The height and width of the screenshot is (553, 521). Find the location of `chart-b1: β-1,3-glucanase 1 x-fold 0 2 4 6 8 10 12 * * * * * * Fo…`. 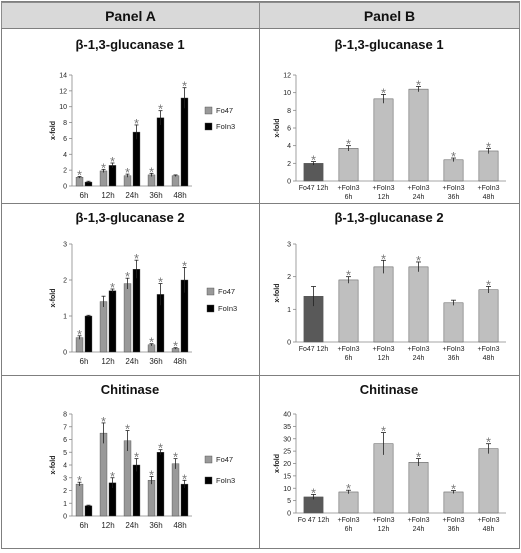

chart-b1: β-1,3-glucanase 1 x-fold 0 2 4 6 8 10 12 * * * * * * Fo… is located at coordinates (390, 119).